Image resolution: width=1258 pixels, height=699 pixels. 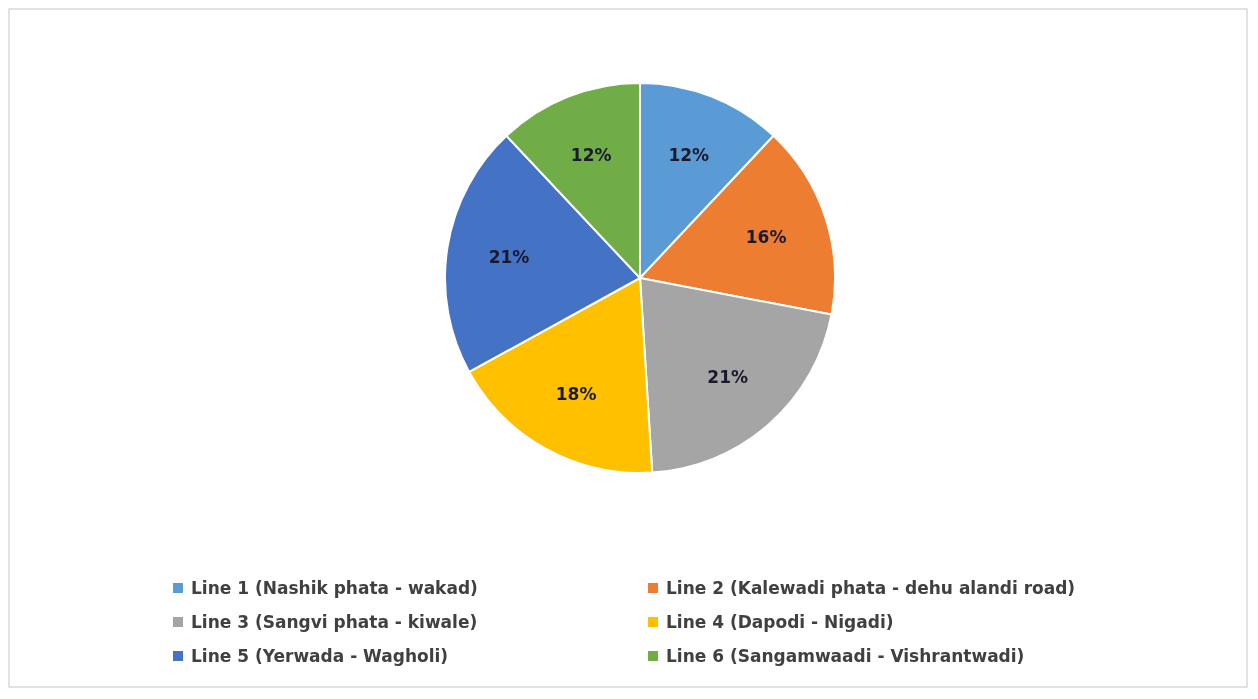 I want to click on legend-label: Line 5 (Yerwada - Wagholi), so click(x=320, y=656).